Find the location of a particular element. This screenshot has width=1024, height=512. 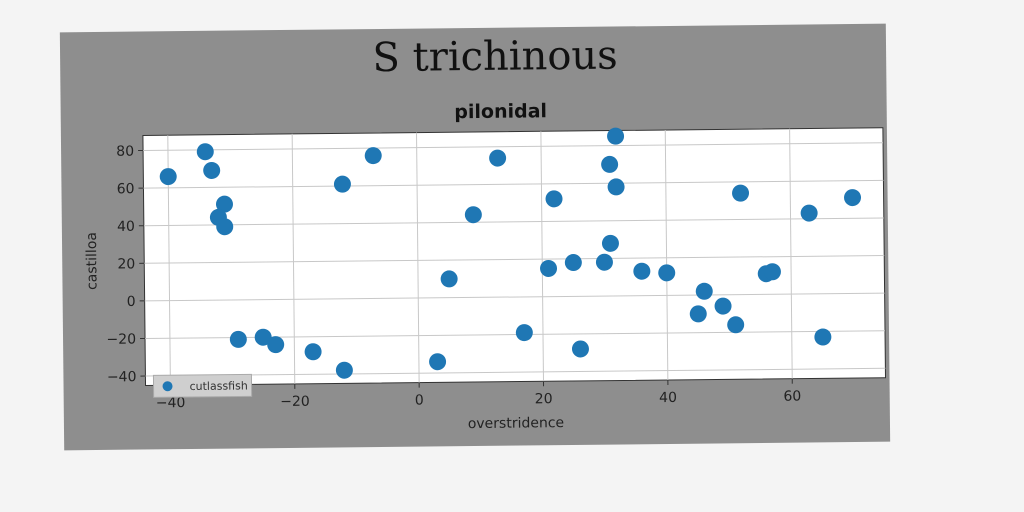

y-tick-label: 0 is located at coordinates (131, 302).